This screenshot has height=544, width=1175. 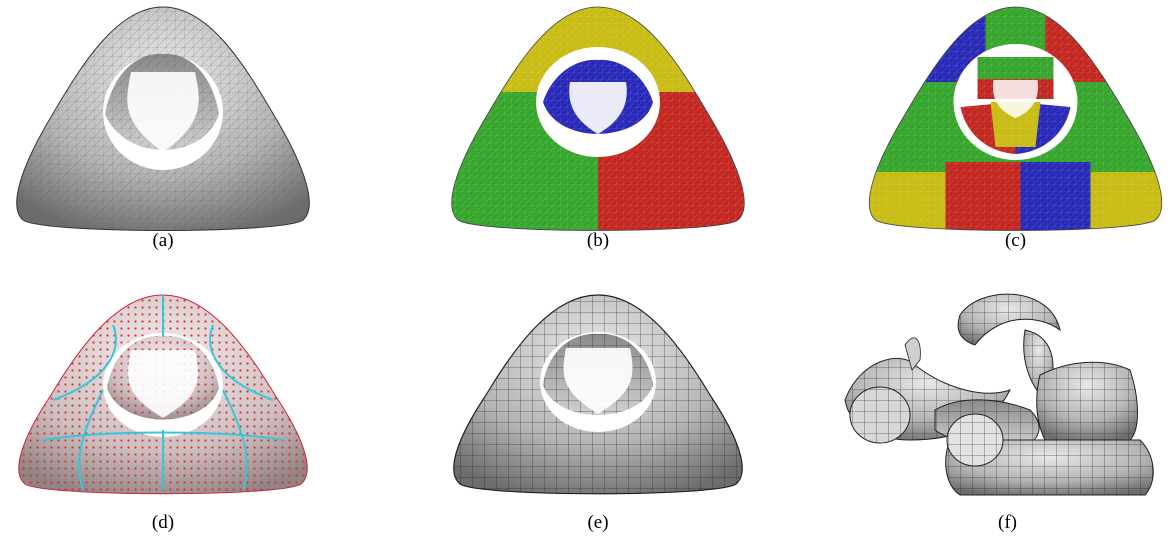 What do you see at coordinates (598, 394) in the screenshot?
I see `quad-mesh-torus` at bounding box center [598, 394].